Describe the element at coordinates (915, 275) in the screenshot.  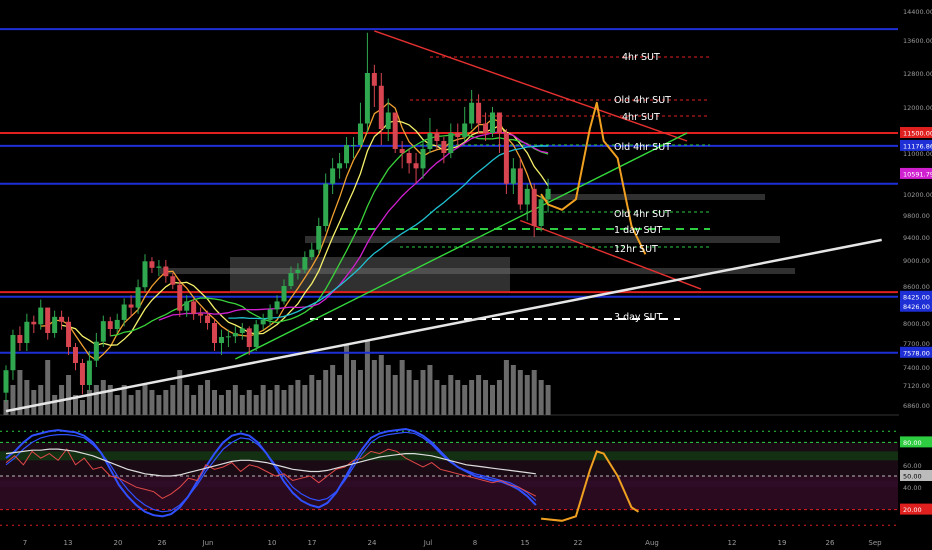
I see `price-axis-bg` at that location.